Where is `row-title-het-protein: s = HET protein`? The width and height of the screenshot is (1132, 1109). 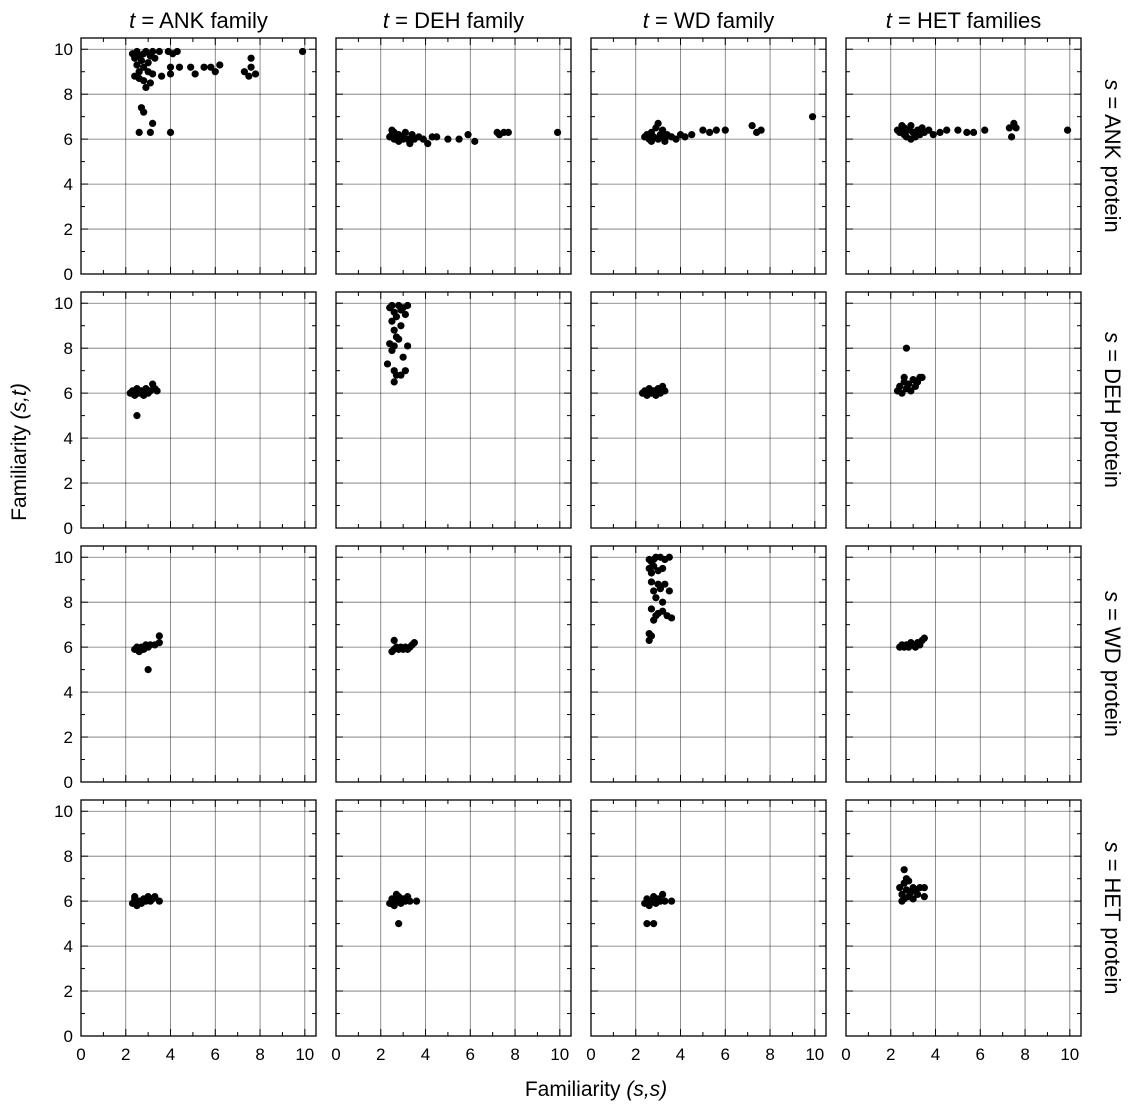 row-title-het-protein: s = HET protein is located at coordinates (1112, 917).